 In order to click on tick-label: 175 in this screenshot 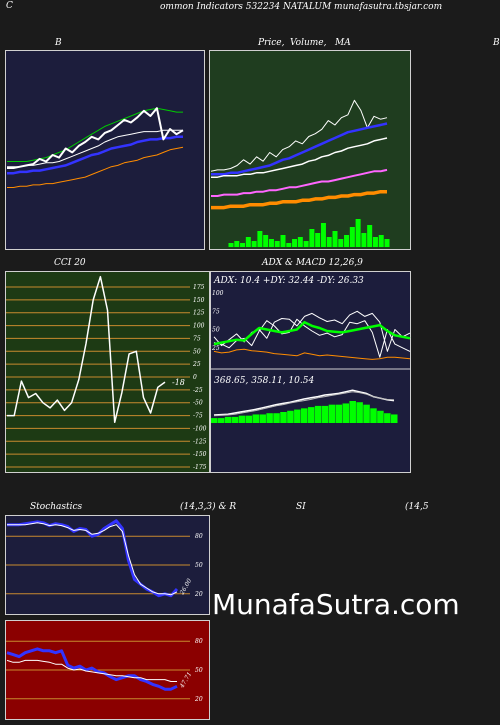, I will do `click(199, 287)`.